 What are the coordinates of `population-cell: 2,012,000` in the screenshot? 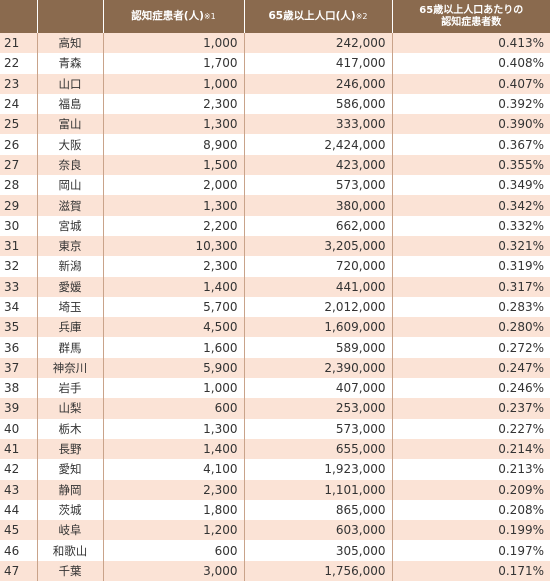 It's located at (318, 307).